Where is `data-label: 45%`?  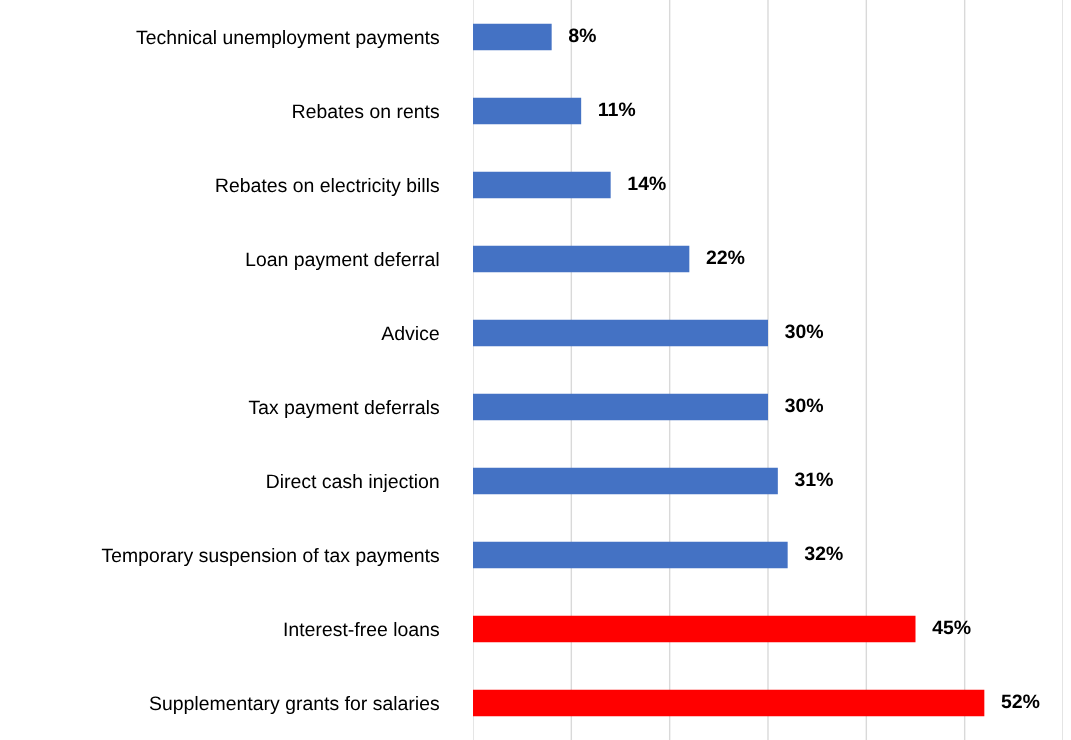
data-label: 45% is located at coordinates (951, 627).